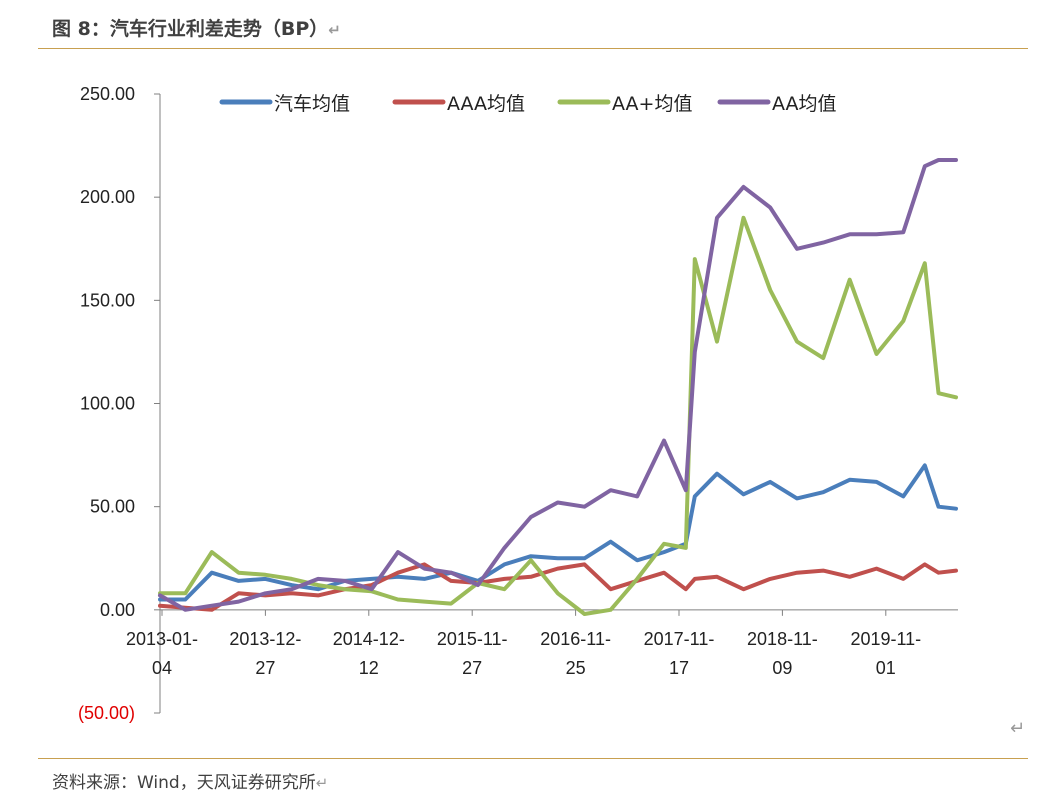 Image resolution: width=1057 pixels, height=811 pixels. I want to click on legend-label-2: AAA均值, so click(486, 104).